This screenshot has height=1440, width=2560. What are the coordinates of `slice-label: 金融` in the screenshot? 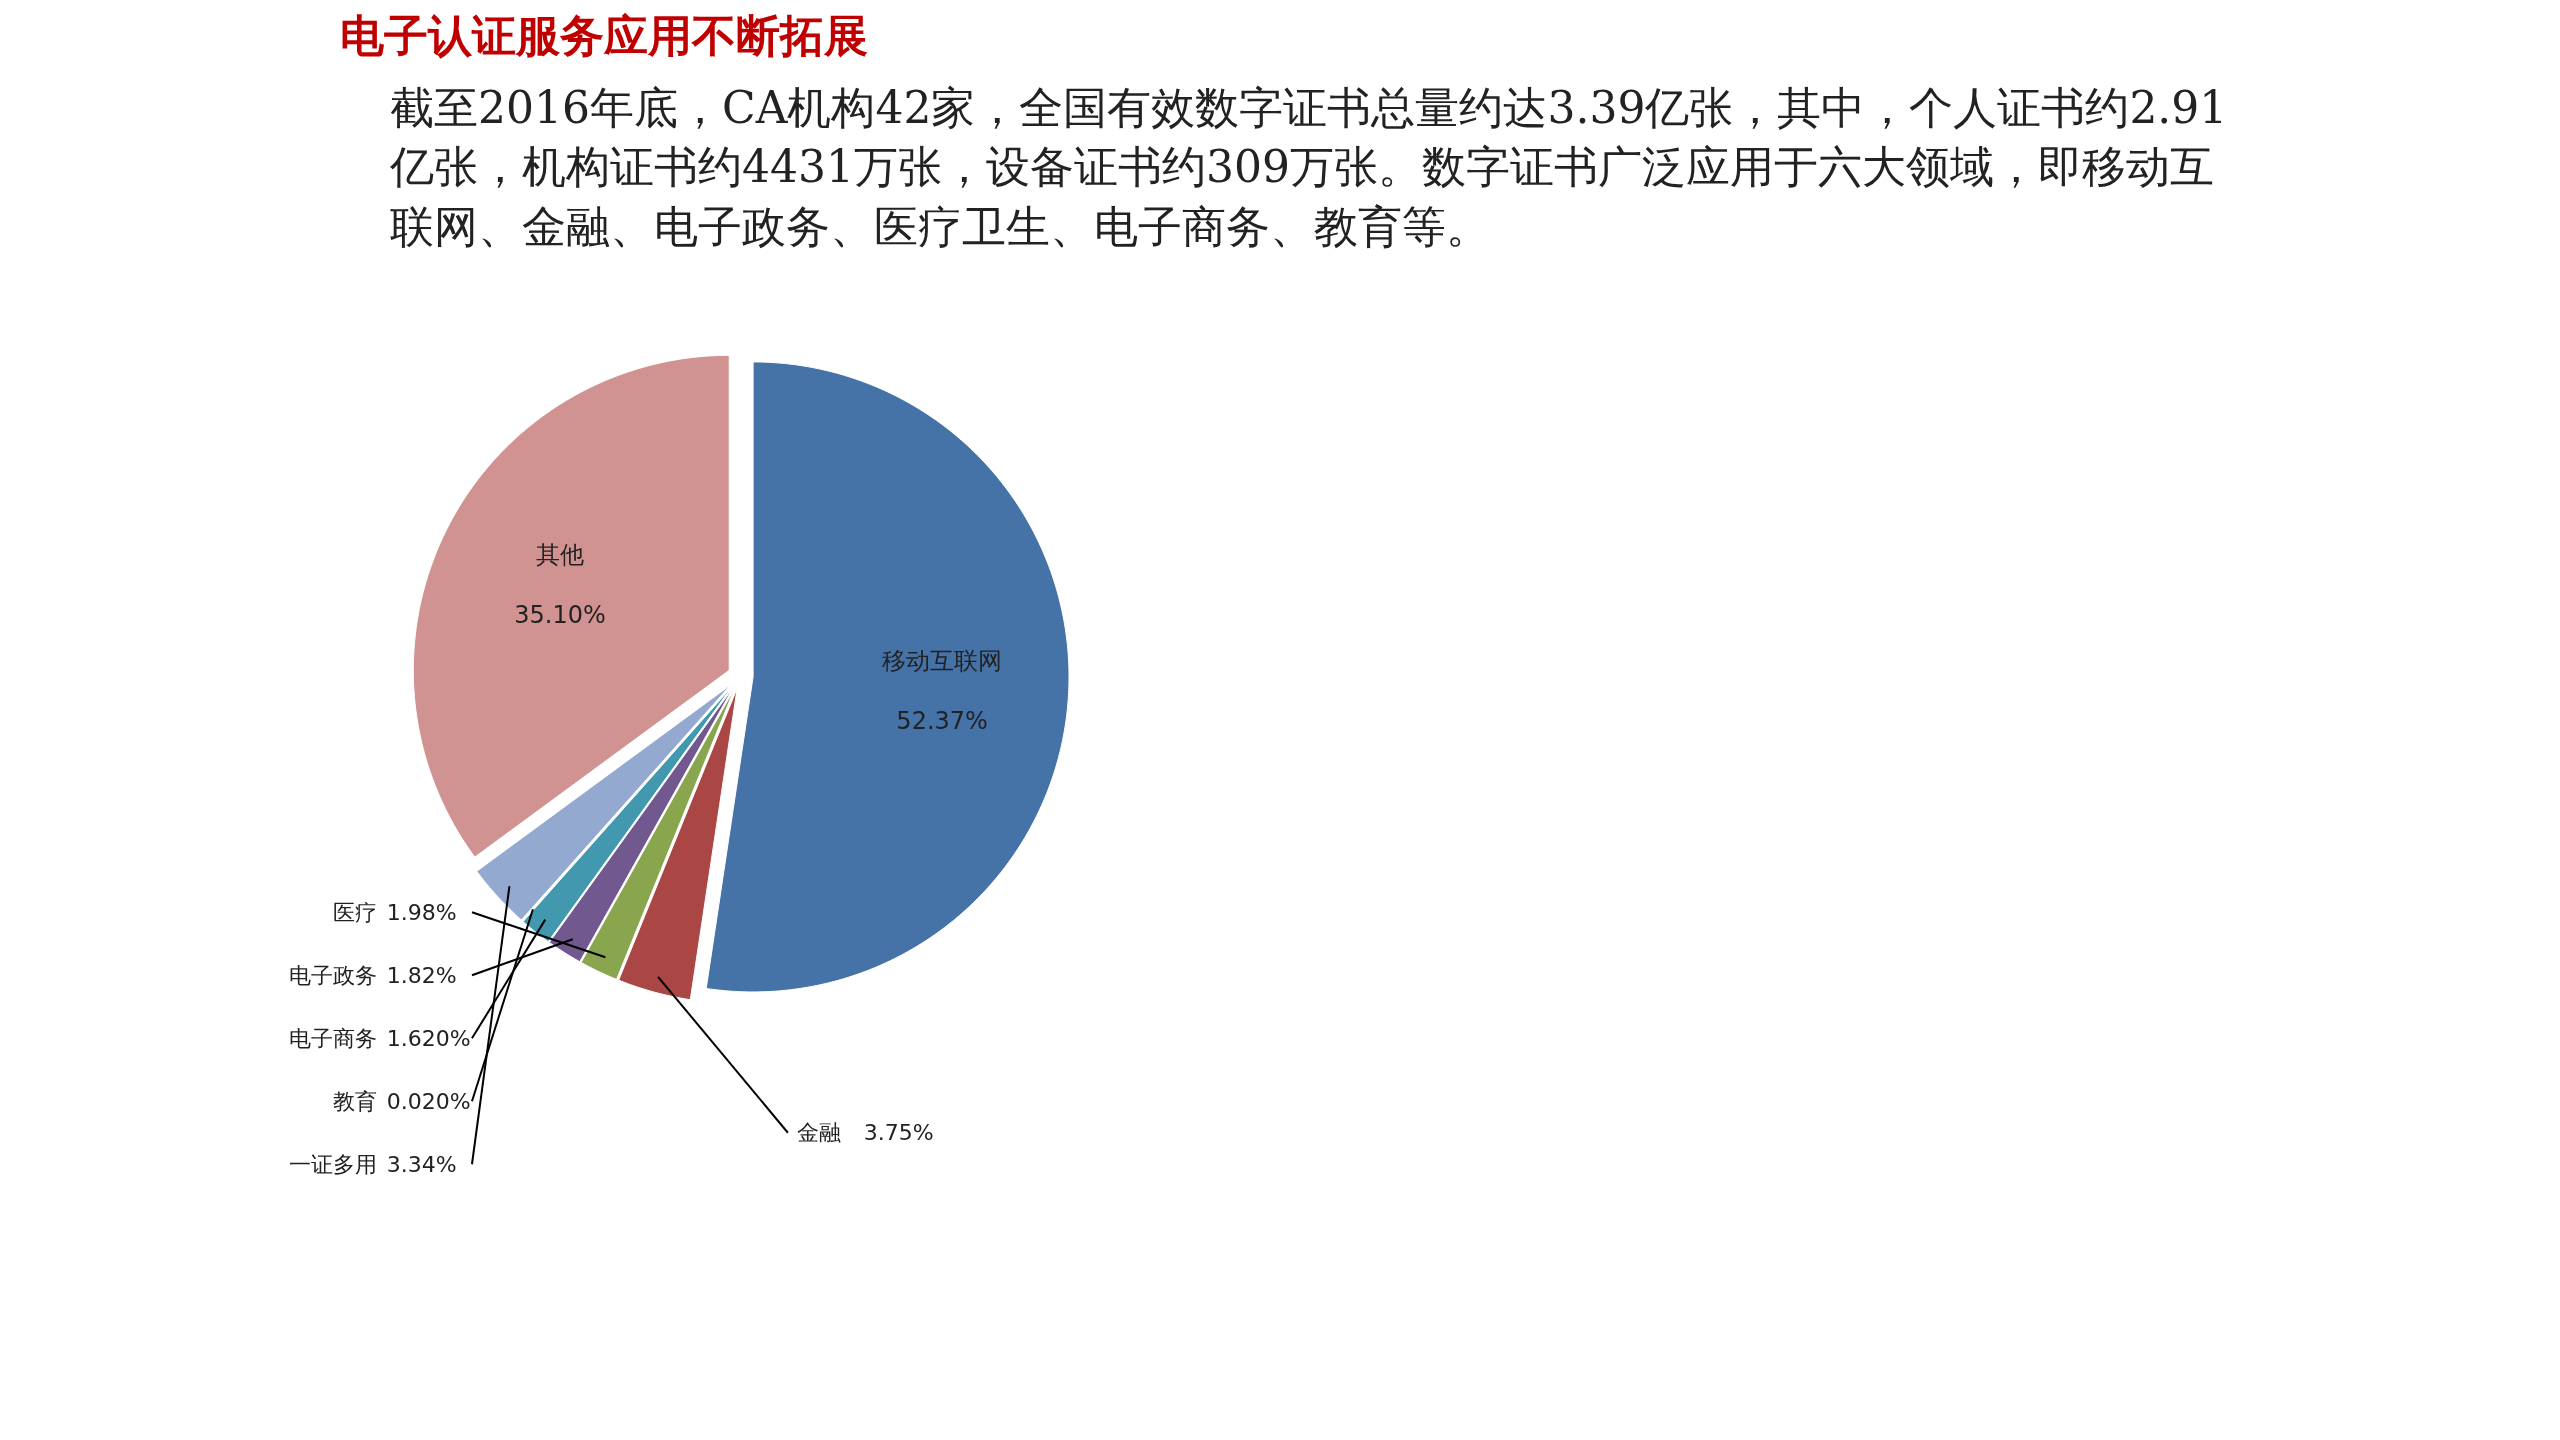 It's located at (819, 1133).